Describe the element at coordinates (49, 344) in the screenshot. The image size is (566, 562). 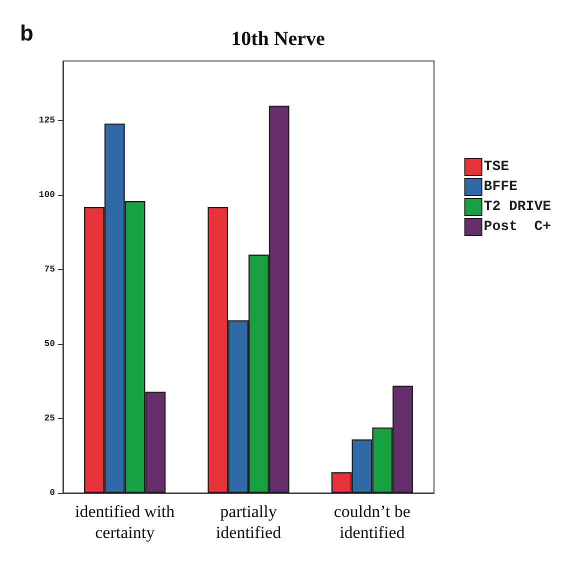
I see `y-tick-label: 50` at that location.